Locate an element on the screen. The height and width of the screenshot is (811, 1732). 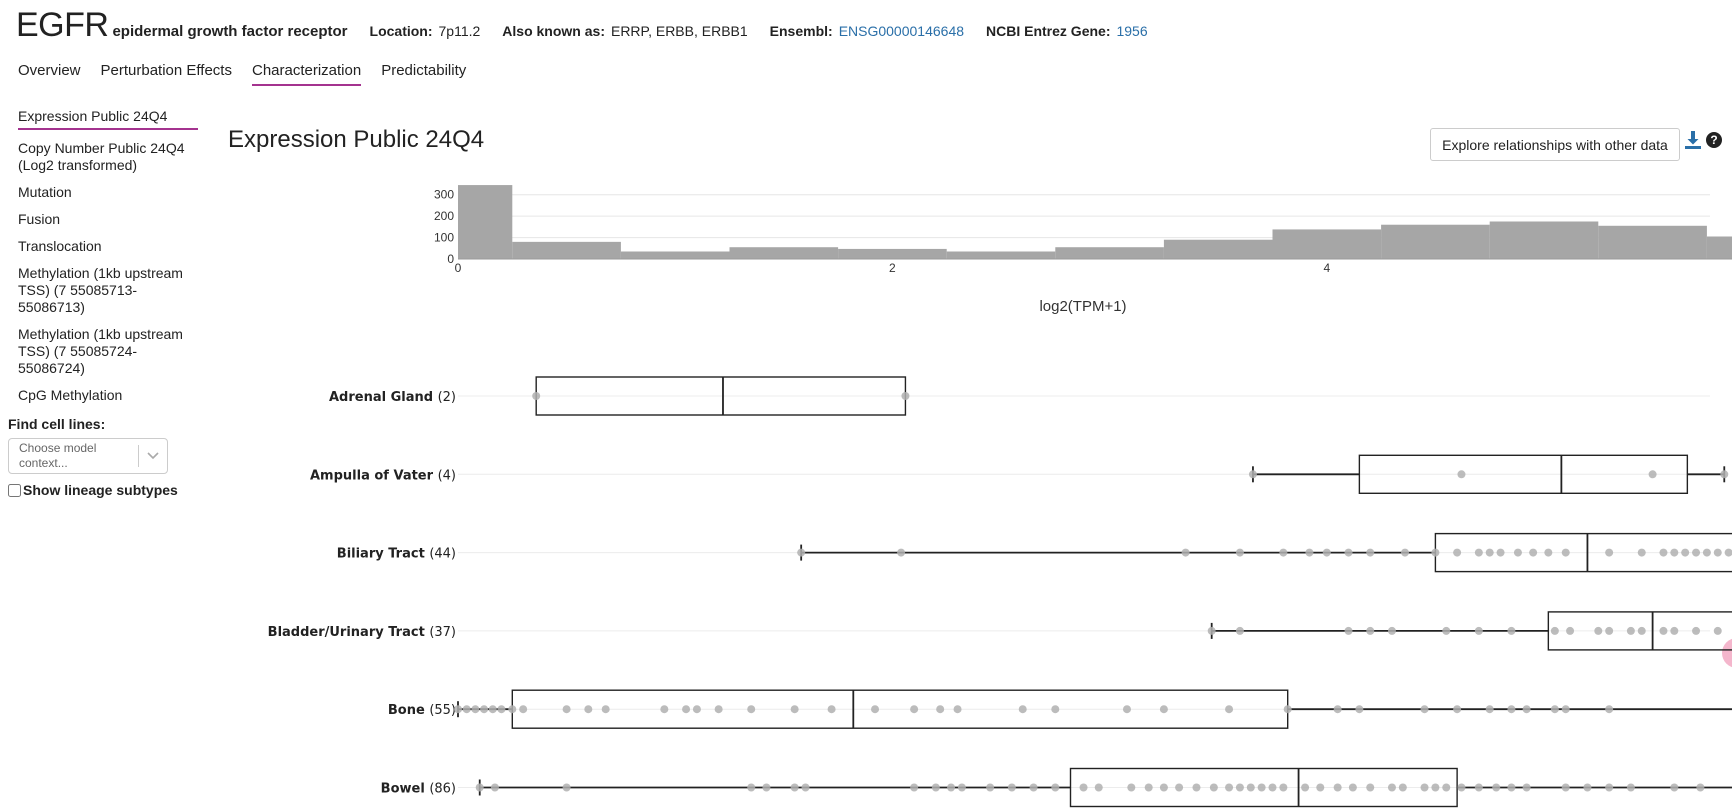
category-count: (55) is located at coordinates (442, 710).